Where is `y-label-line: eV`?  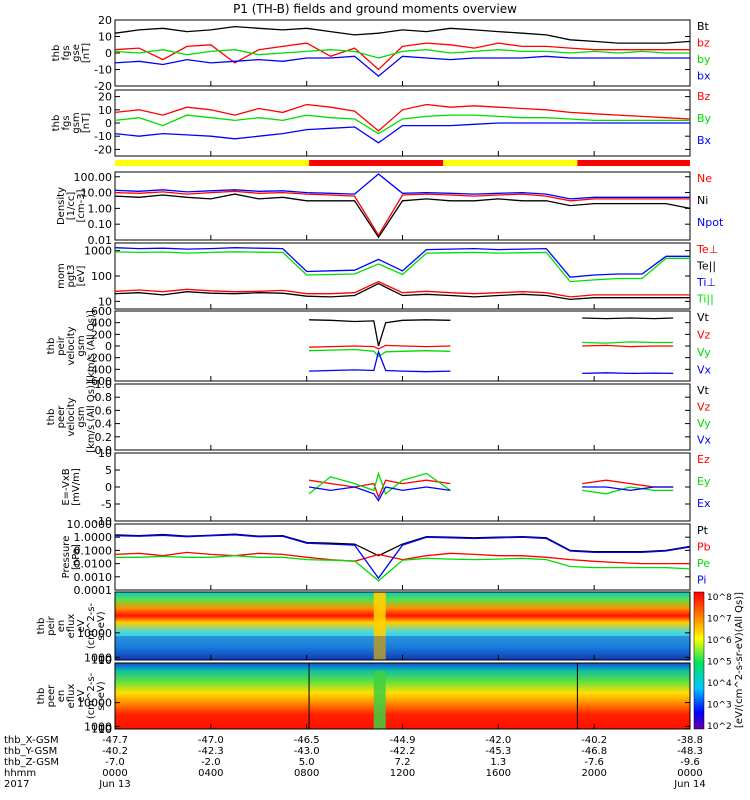 y-label-line: eV is located at coordinates (81, 695).